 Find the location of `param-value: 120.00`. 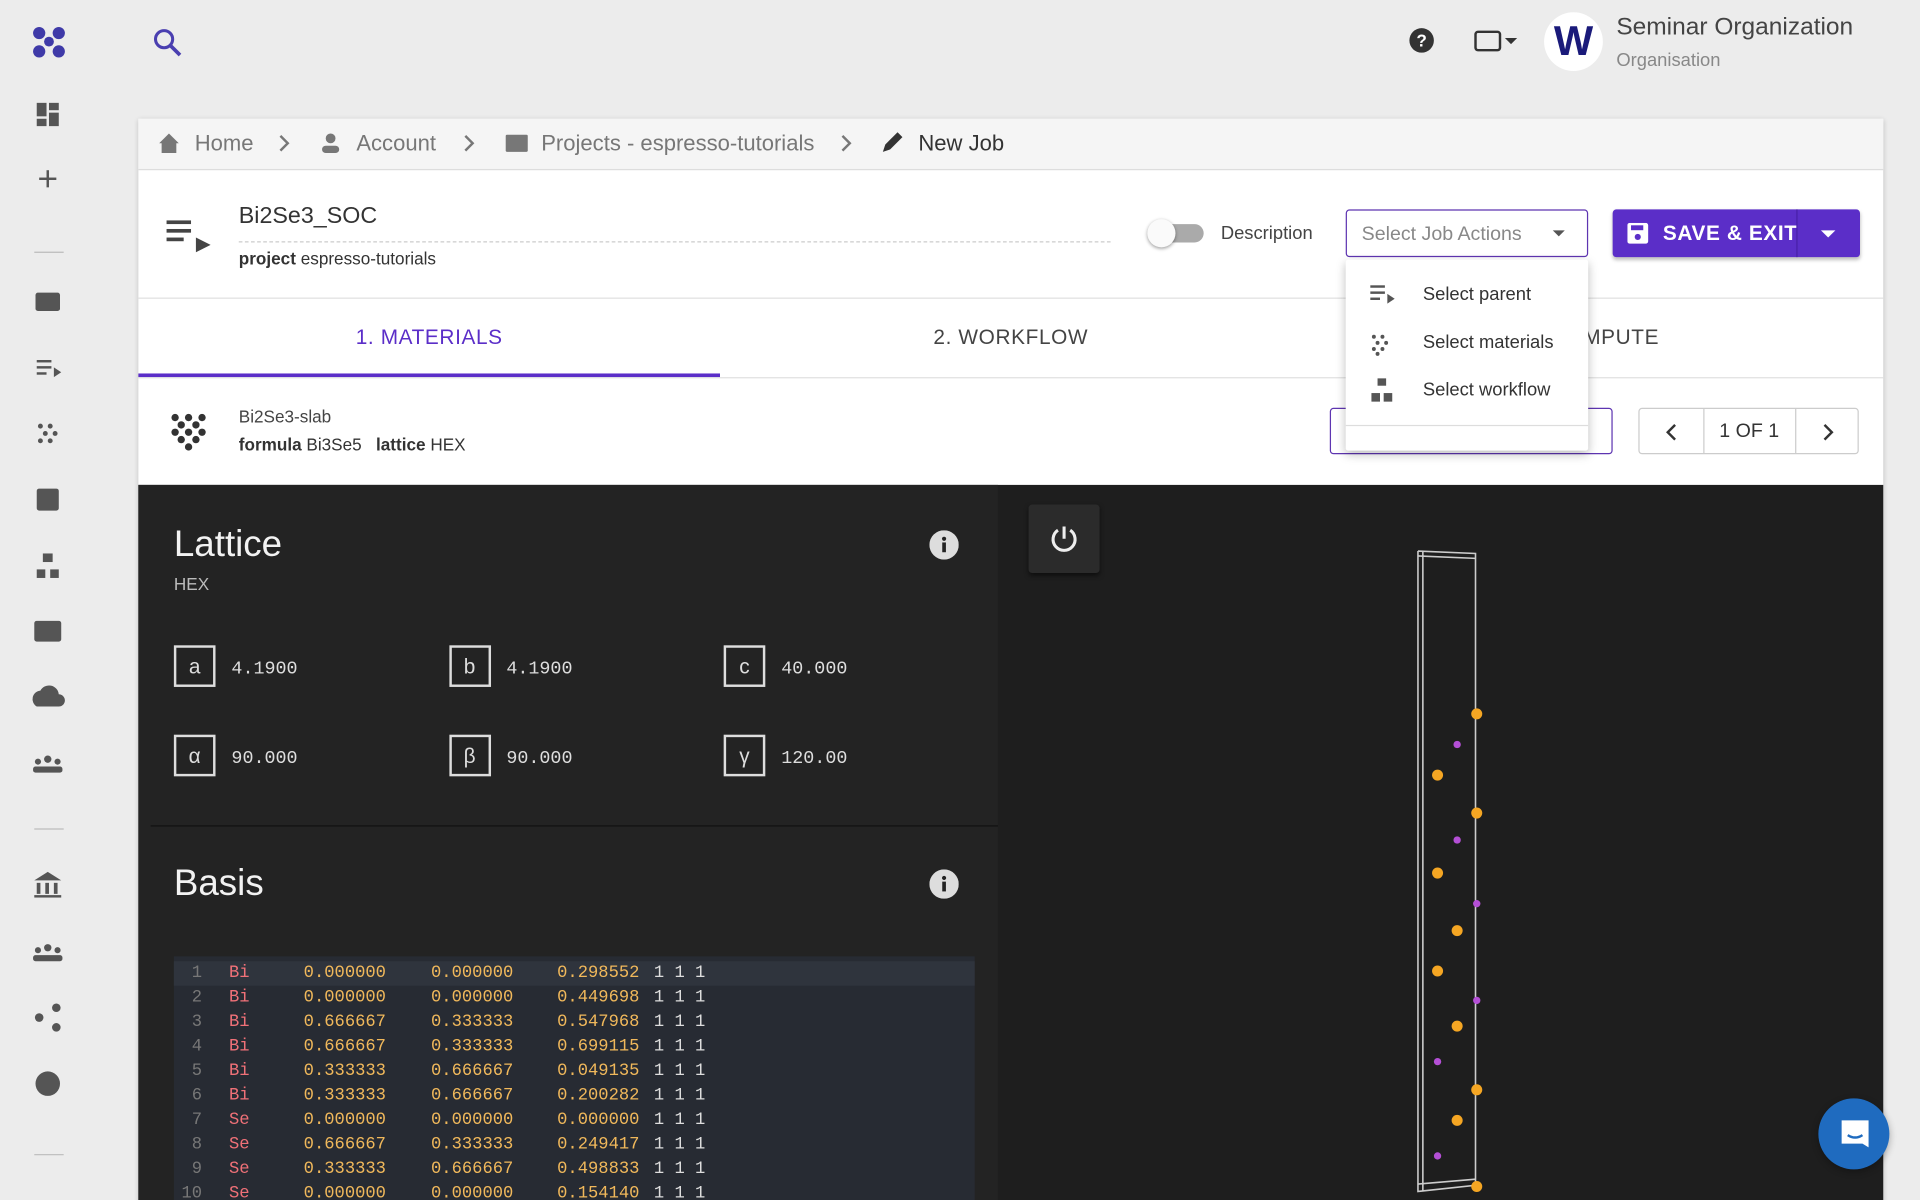

param-value: 120.00 is located at coordinates (814, 758).